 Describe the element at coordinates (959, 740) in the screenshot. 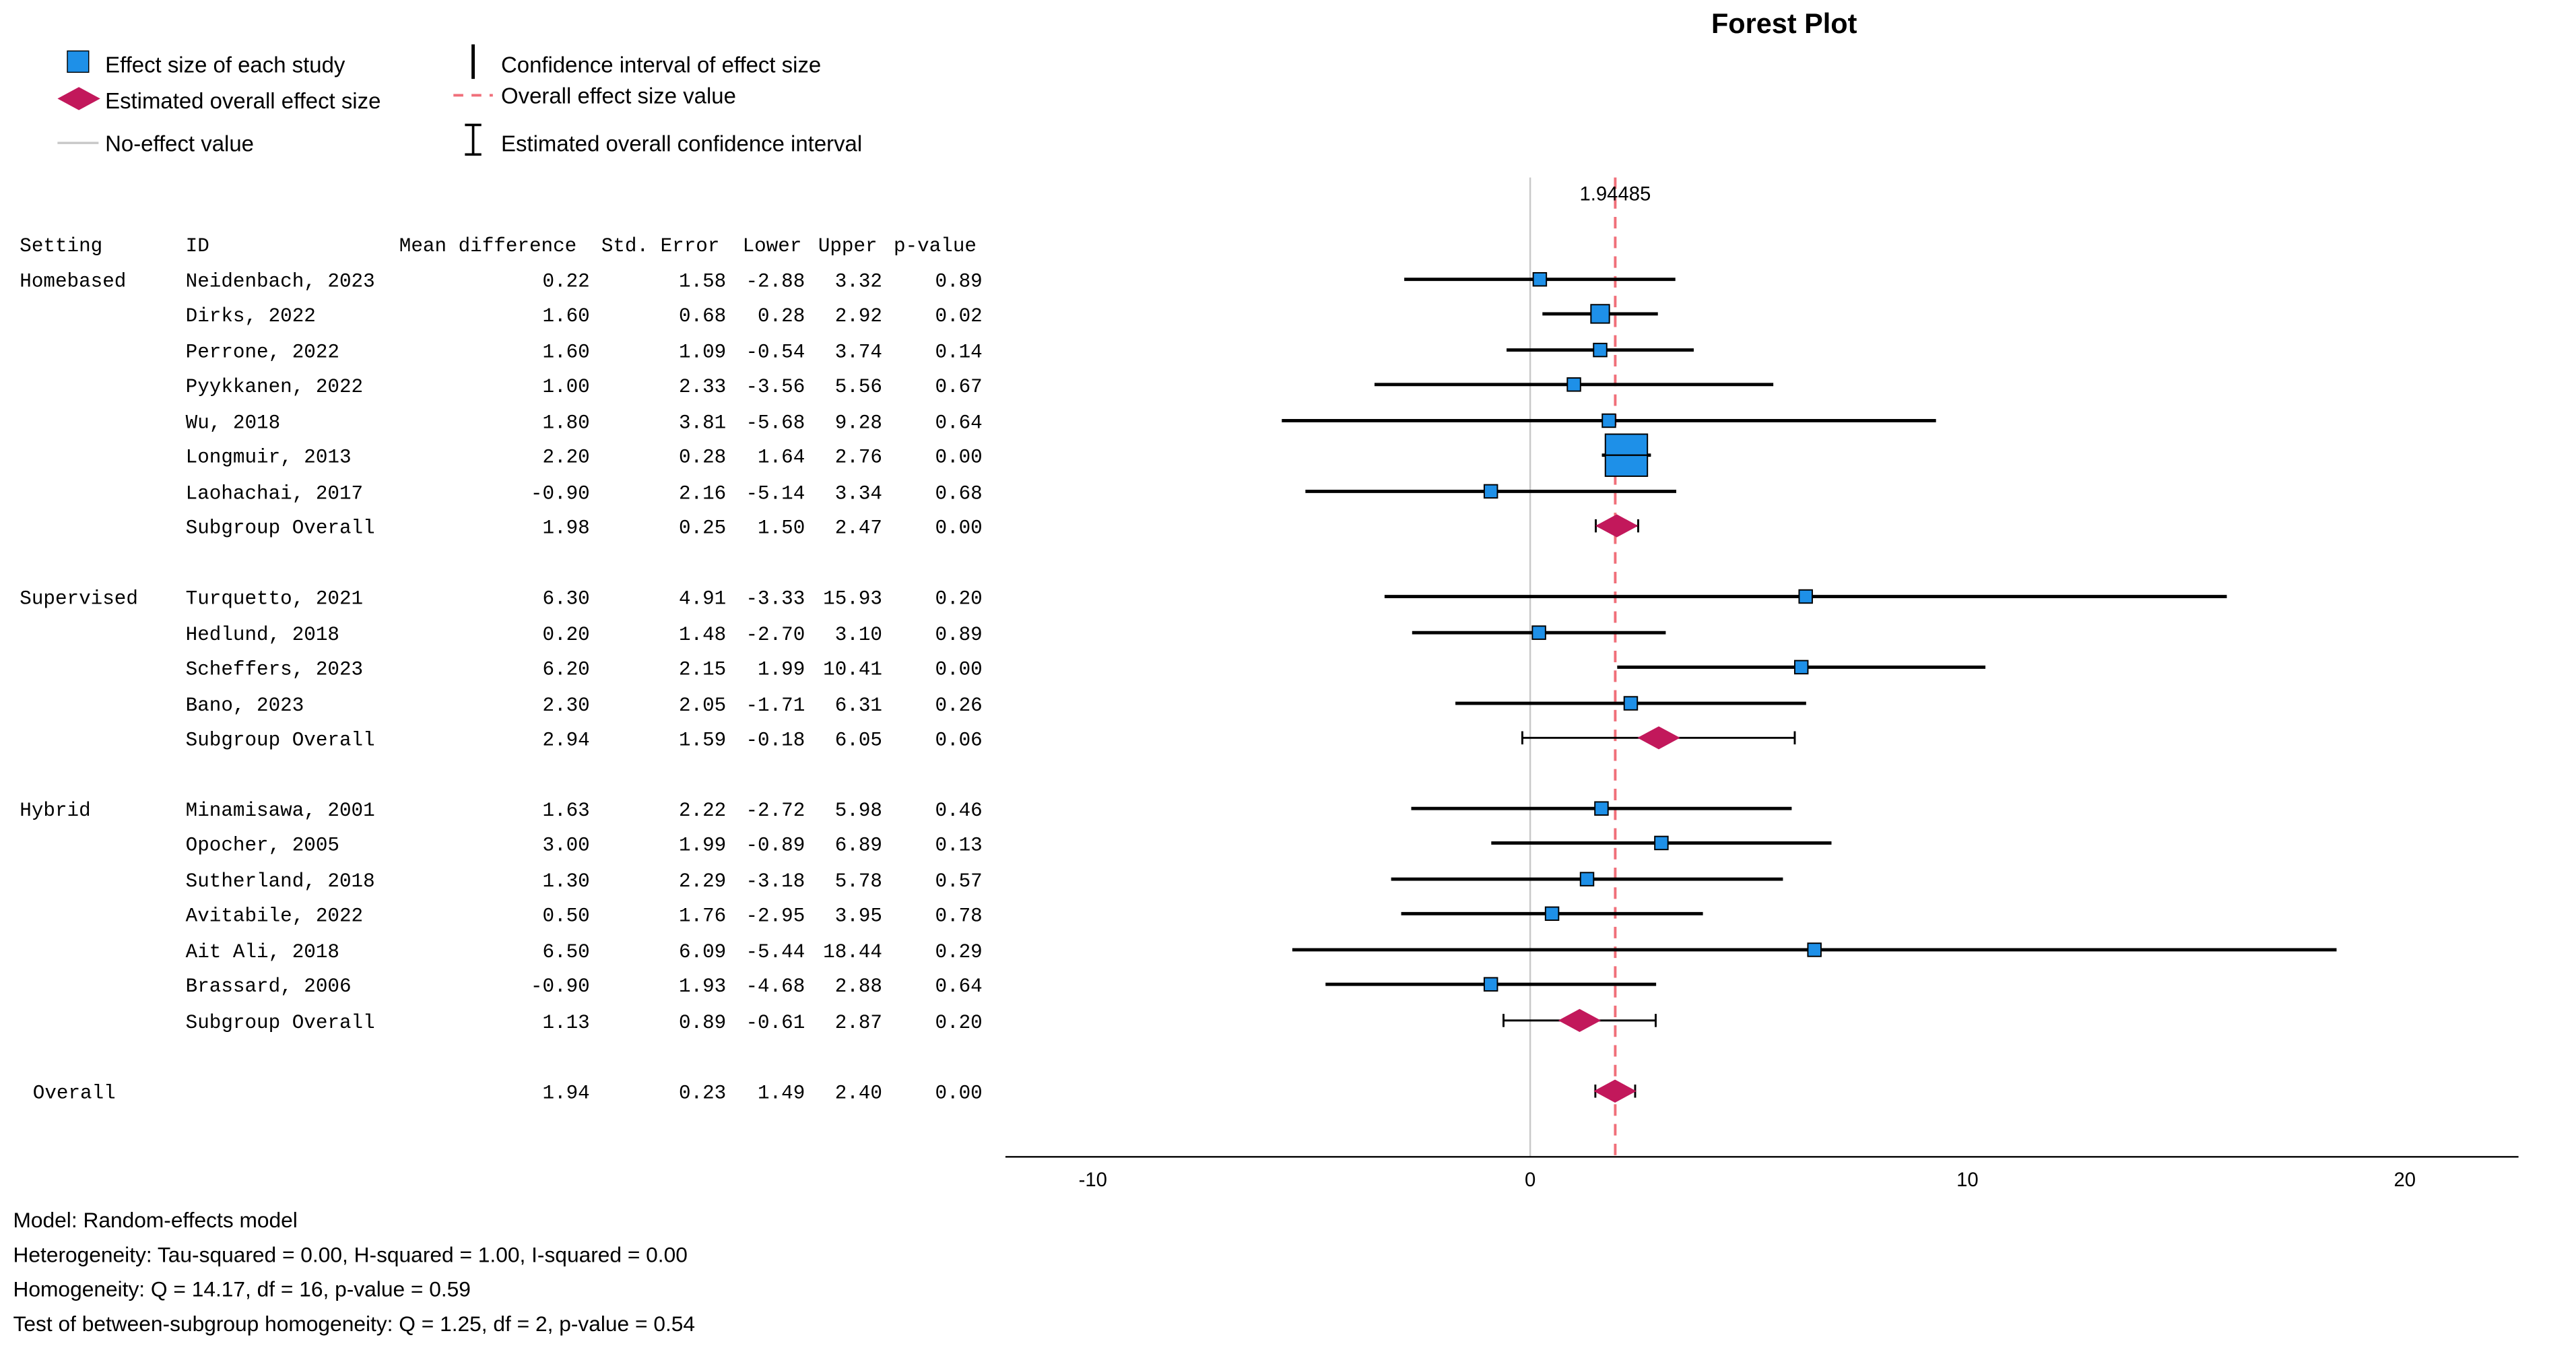

I see `row-p: 0.06` at that location.